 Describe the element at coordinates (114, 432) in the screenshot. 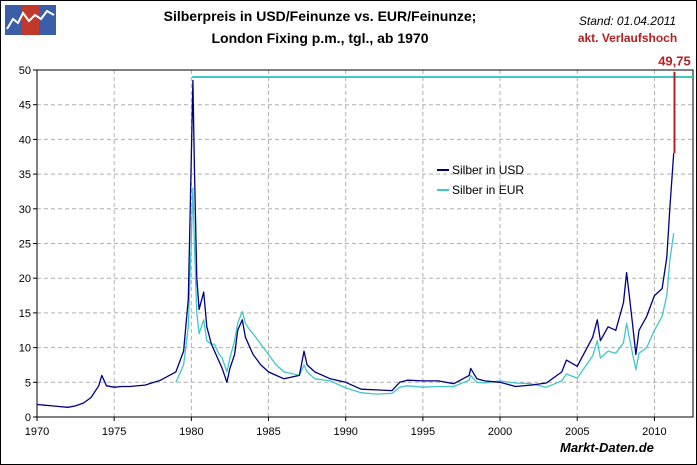

I see `x-tick-label: 1975` at that location.